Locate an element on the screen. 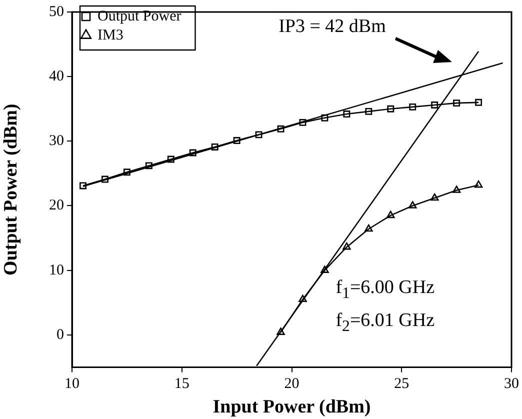 The width and height of the screenshot is (522, 419). y-tick-label: 30 is located at coordinates (56, 141).